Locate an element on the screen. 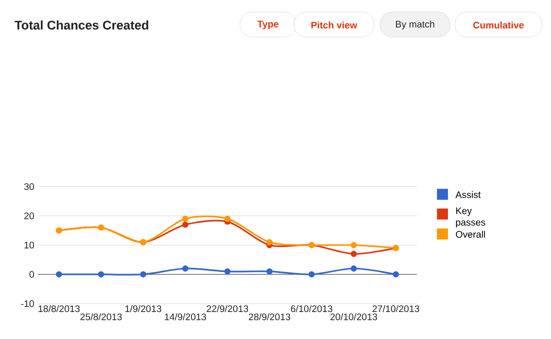  text: Type is located at coordinates (267, 25).